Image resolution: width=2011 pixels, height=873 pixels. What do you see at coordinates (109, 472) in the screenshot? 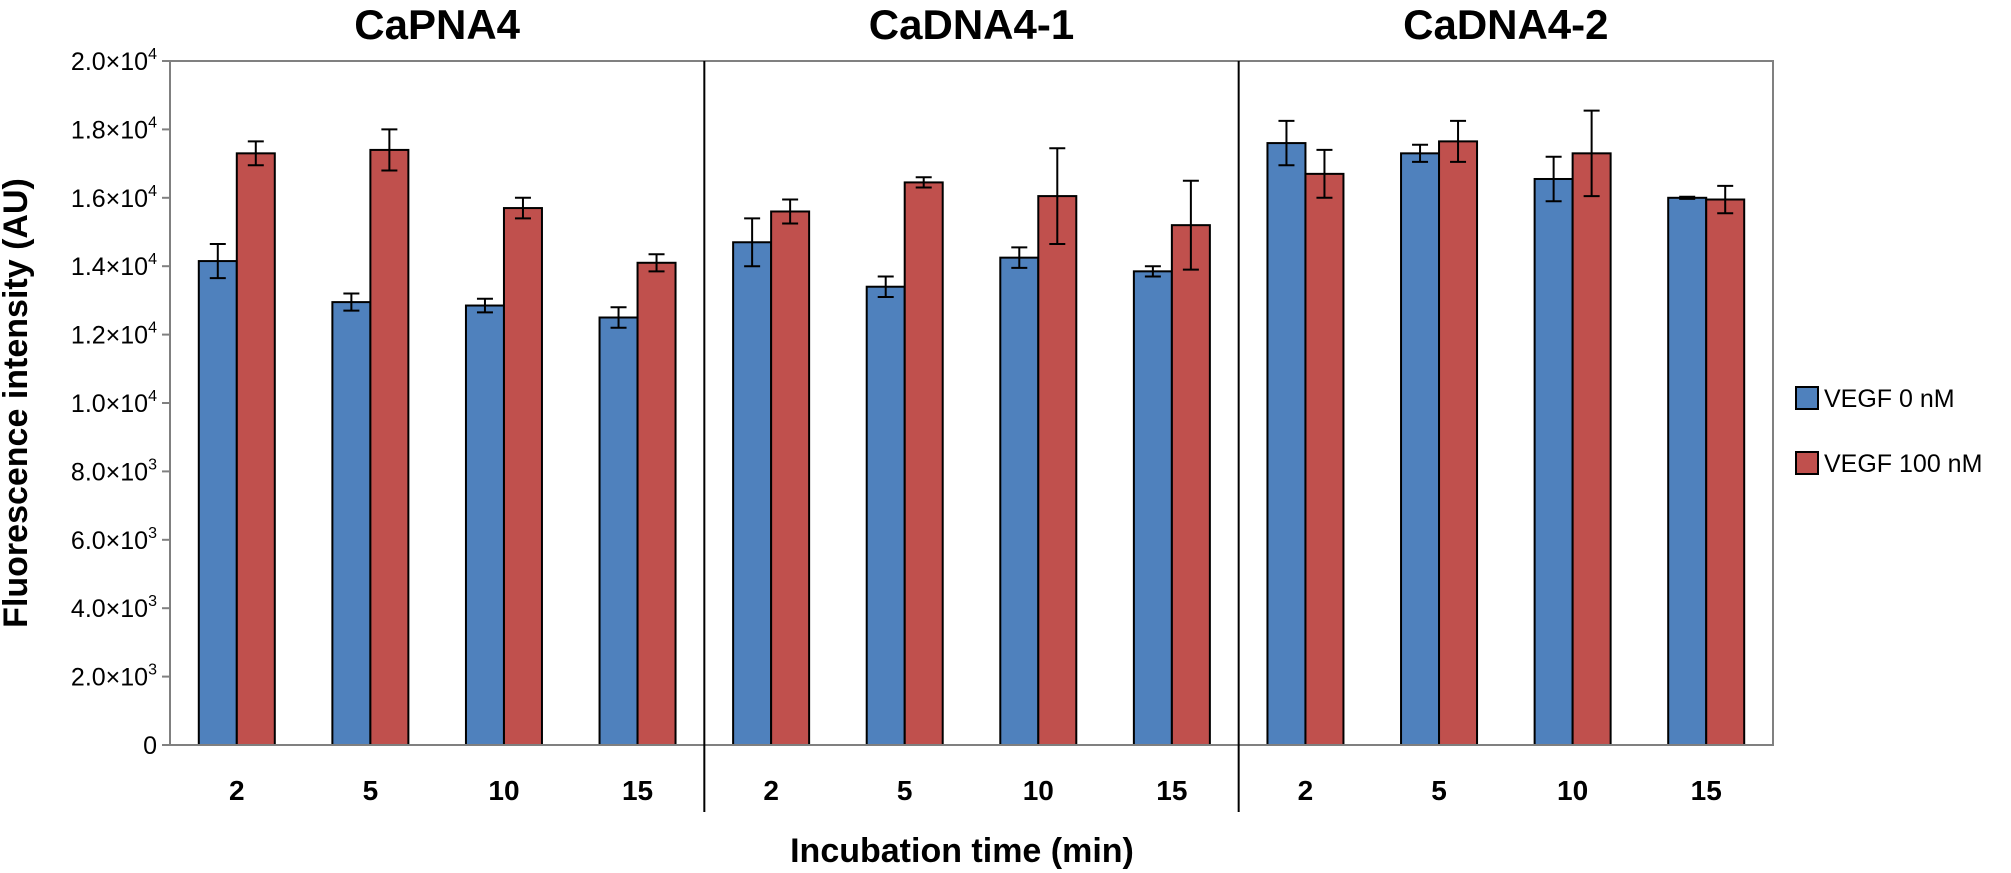
I see `y-tick-label-base: 8.0×10` at bounding box center [109, 472].